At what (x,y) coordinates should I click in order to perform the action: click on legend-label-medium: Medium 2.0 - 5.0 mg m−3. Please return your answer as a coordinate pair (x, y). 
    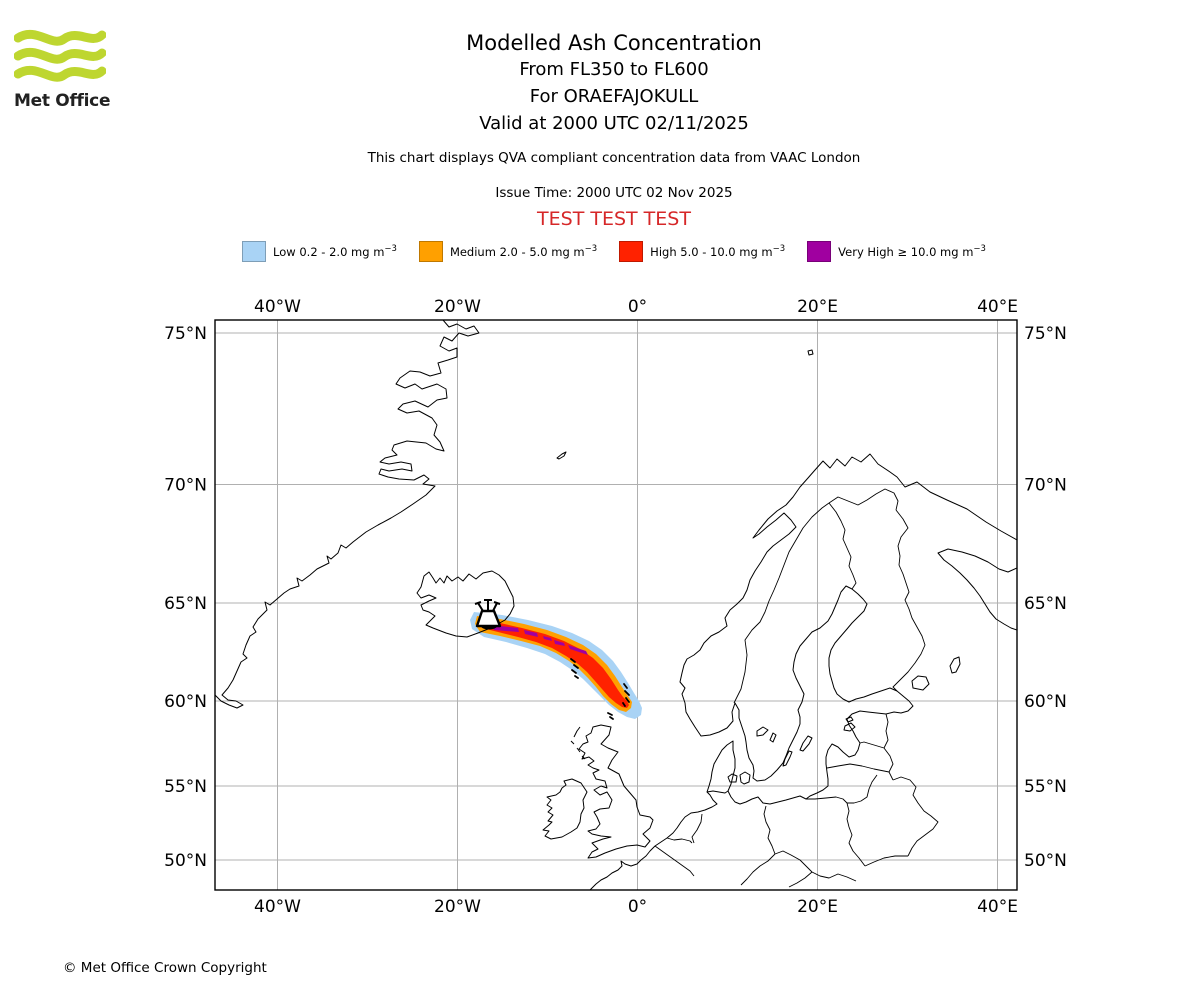
    Looking at the image, I should click on (523, 251).